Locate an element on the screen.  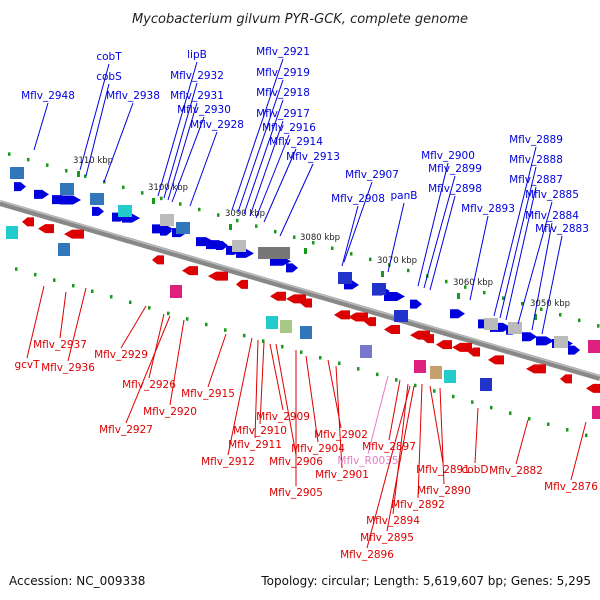
gene-label-forward: panB is located at coordinates (404, 196).